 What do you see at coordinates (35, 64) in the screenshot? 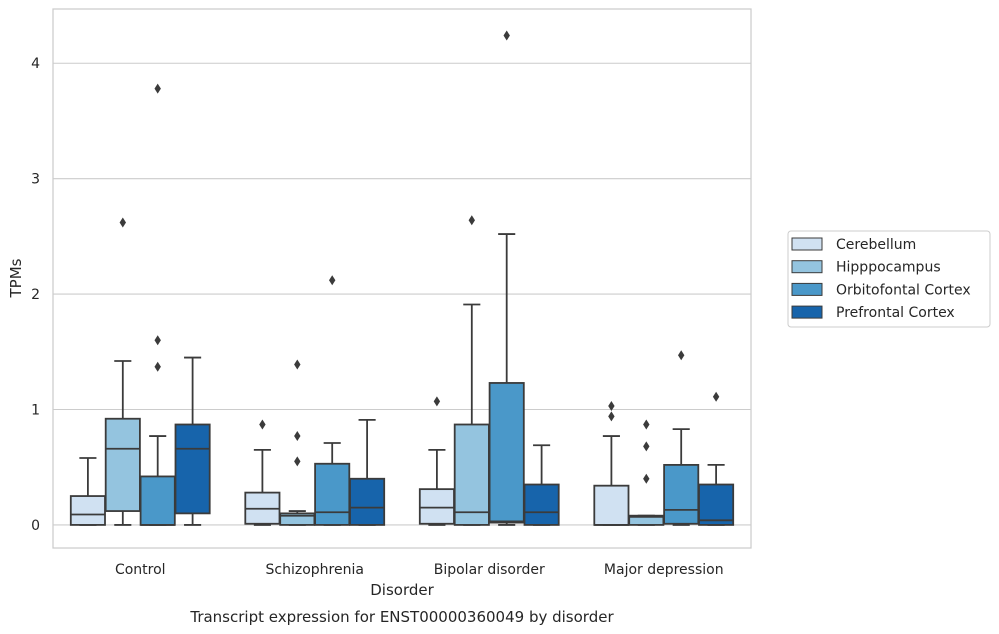
I see `y-tick-label: 4` at bounding box center [35, 64].